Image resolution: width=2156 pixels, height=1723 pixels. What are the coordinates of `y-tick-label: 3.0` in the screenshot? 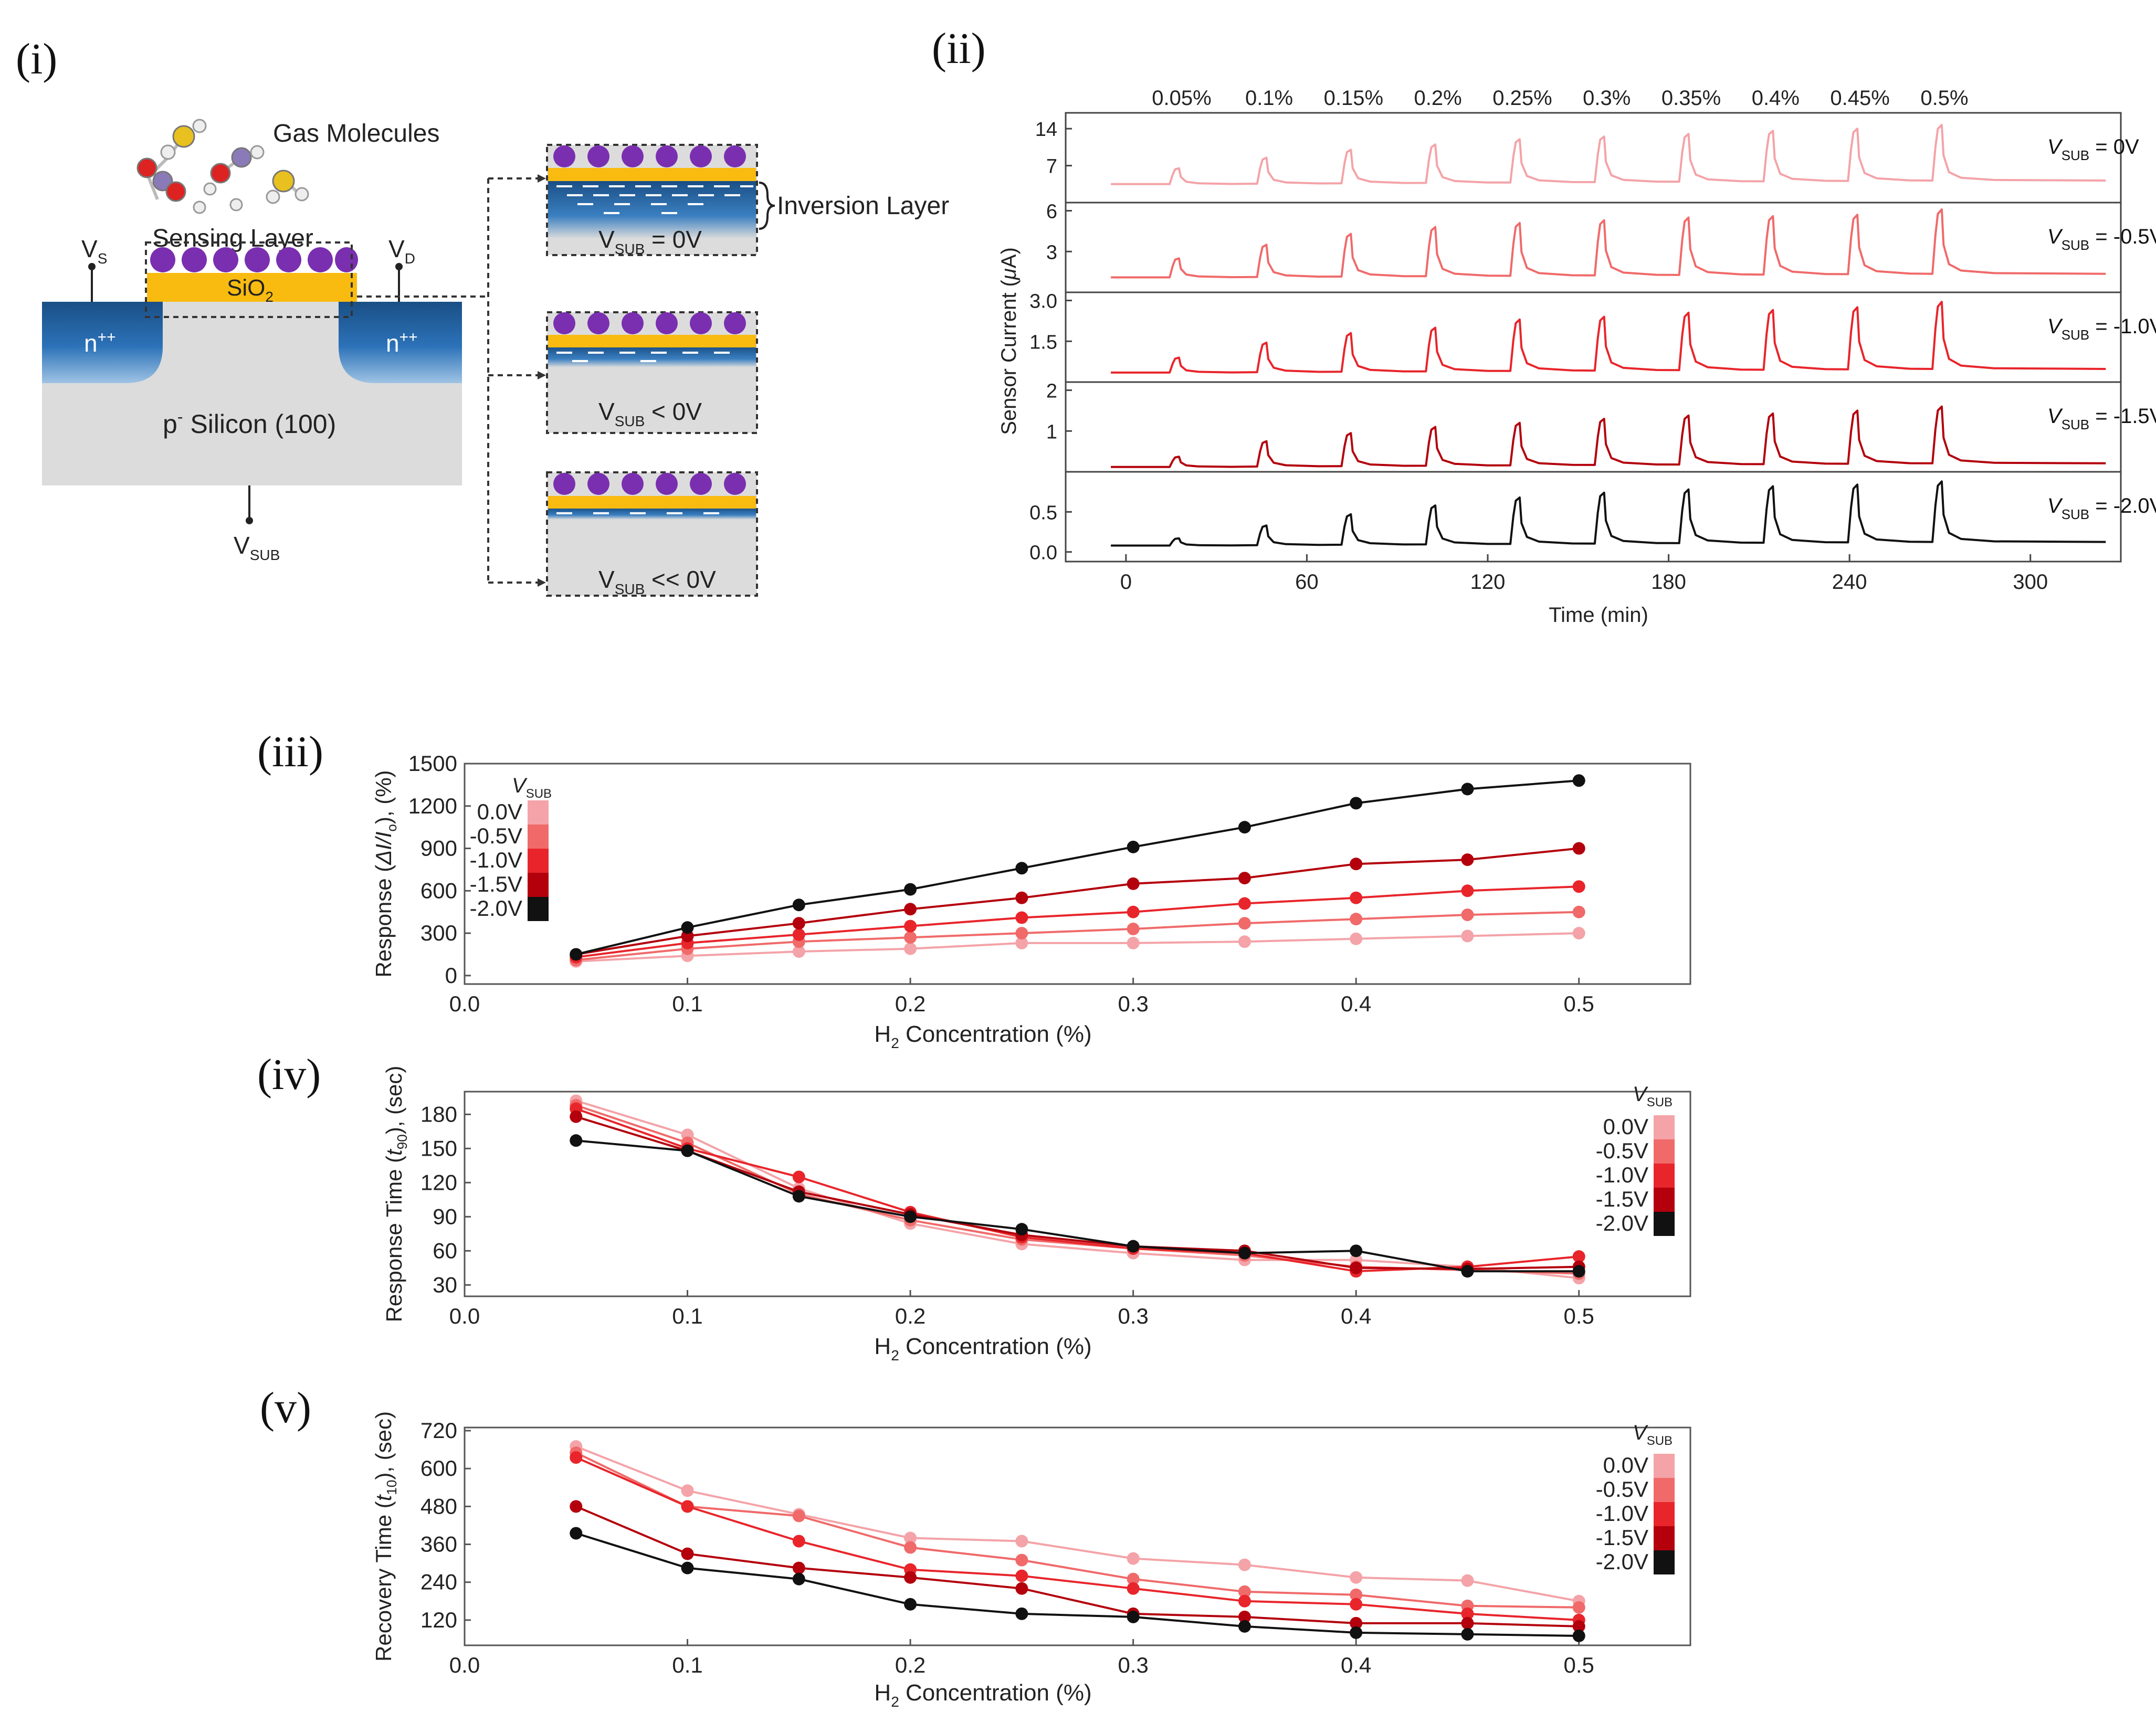 It's located at (1043, 302).